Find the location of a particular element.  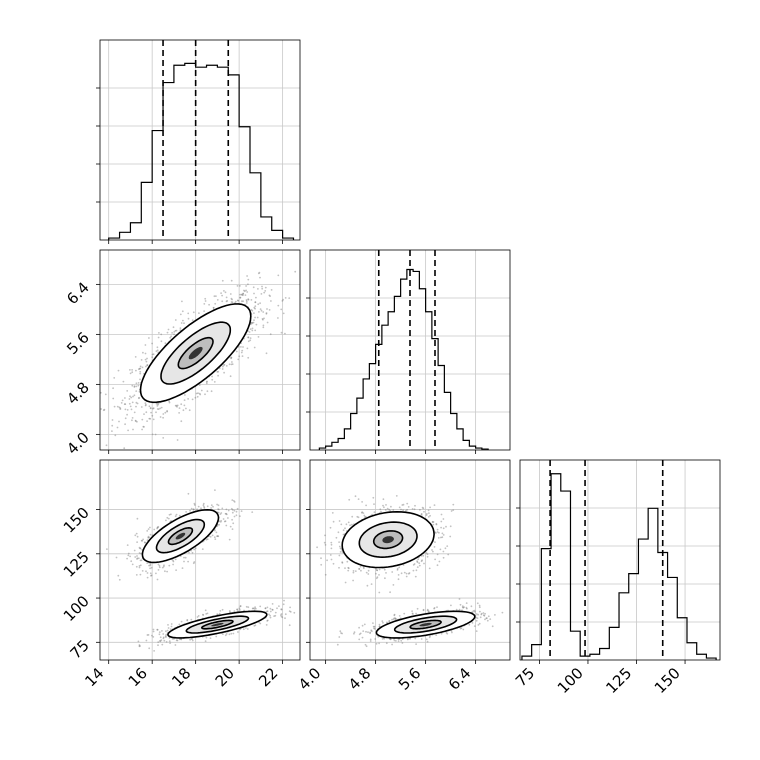

x-tick-label: 20 is located at coordinates (225, 677).